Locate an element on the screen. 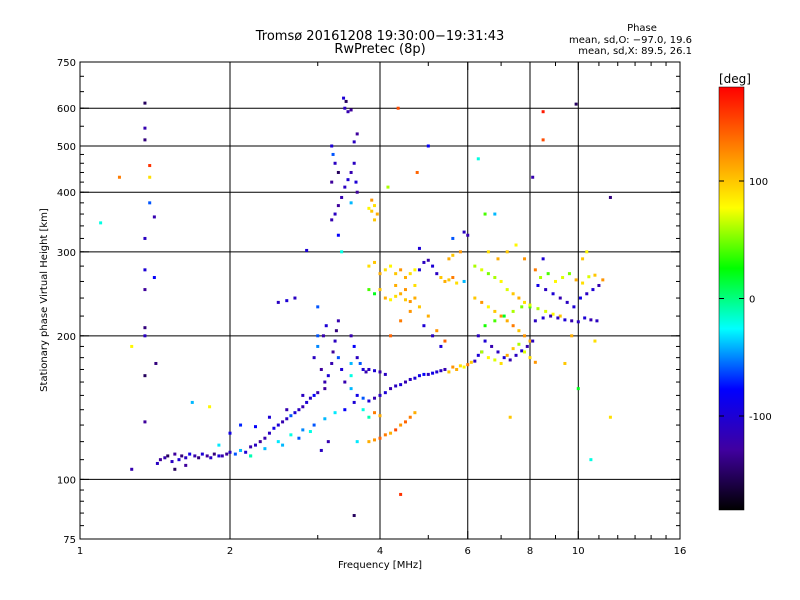 The width and height of the screenshot is (800, 600). x-tick-label: 1 is located at coordinates (80, 551).